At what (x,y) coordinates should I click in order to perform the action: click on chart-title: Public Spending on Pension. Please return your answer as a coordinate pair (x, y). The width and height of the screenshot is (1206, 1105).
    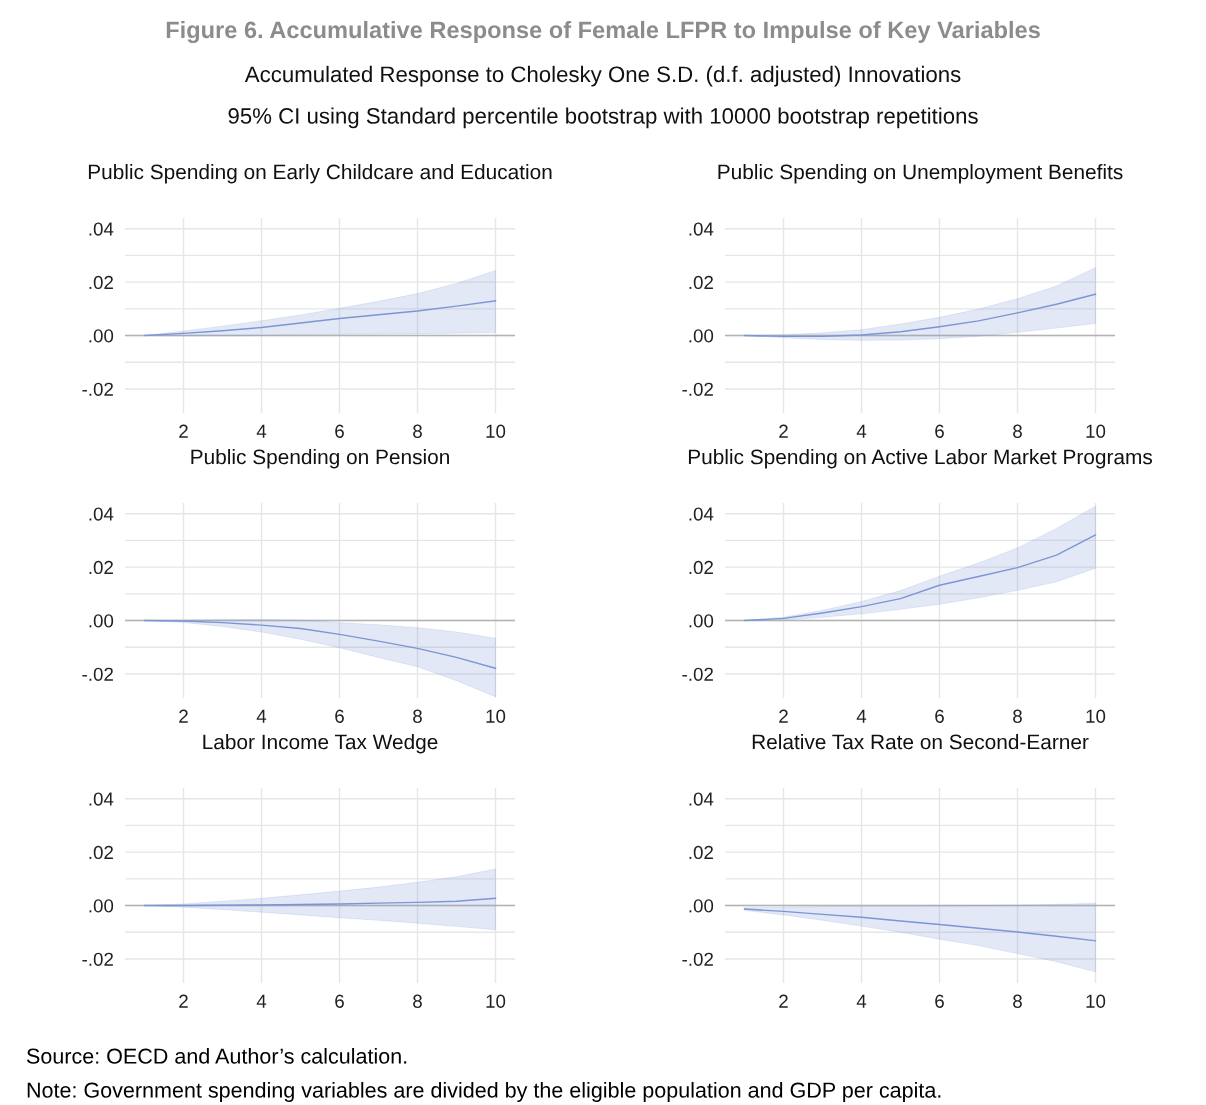
    Looking at the image, I should click on (320, 459).